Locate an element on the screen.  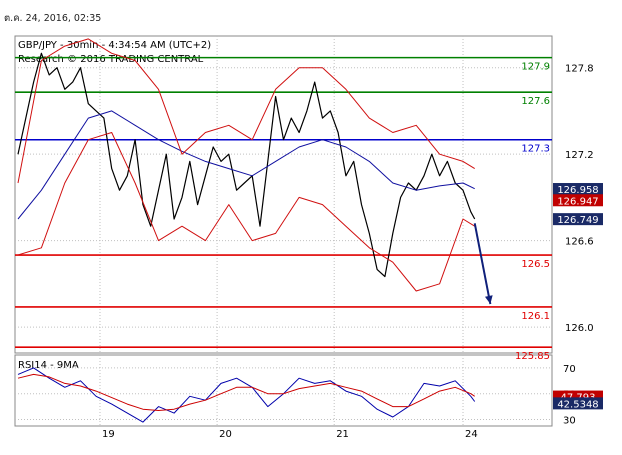
y-tick-label: 127.8 is located at coordinates (579, 69).